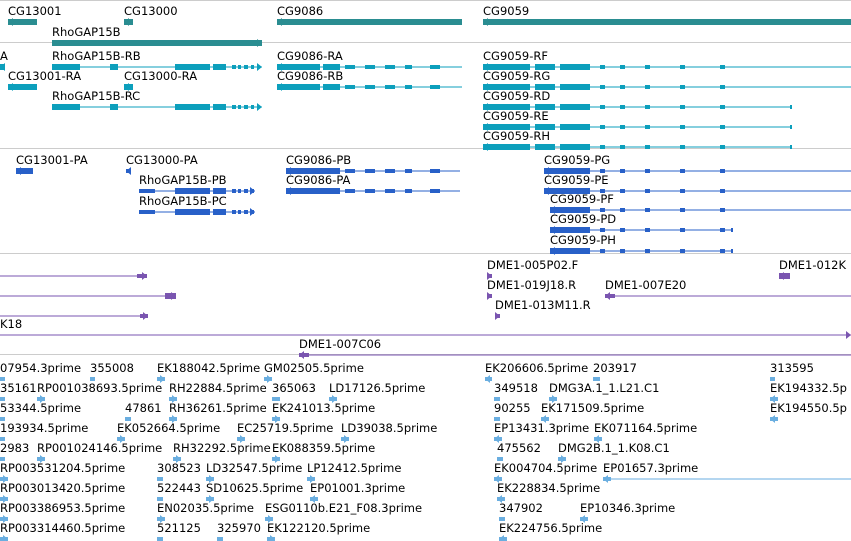 Image resolution: width=851 pixels, height=541 pixels. Describe the element at coordinates (52, 164) in the screenshot. I see `feature-cg13001-pa: CG13001-PA` at that location.